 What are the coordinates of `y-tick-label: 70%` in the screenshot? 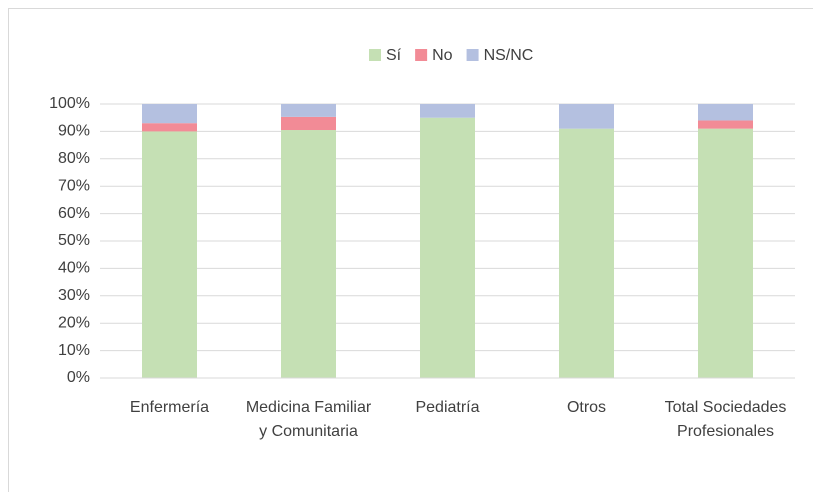 It's located at (74, 185).